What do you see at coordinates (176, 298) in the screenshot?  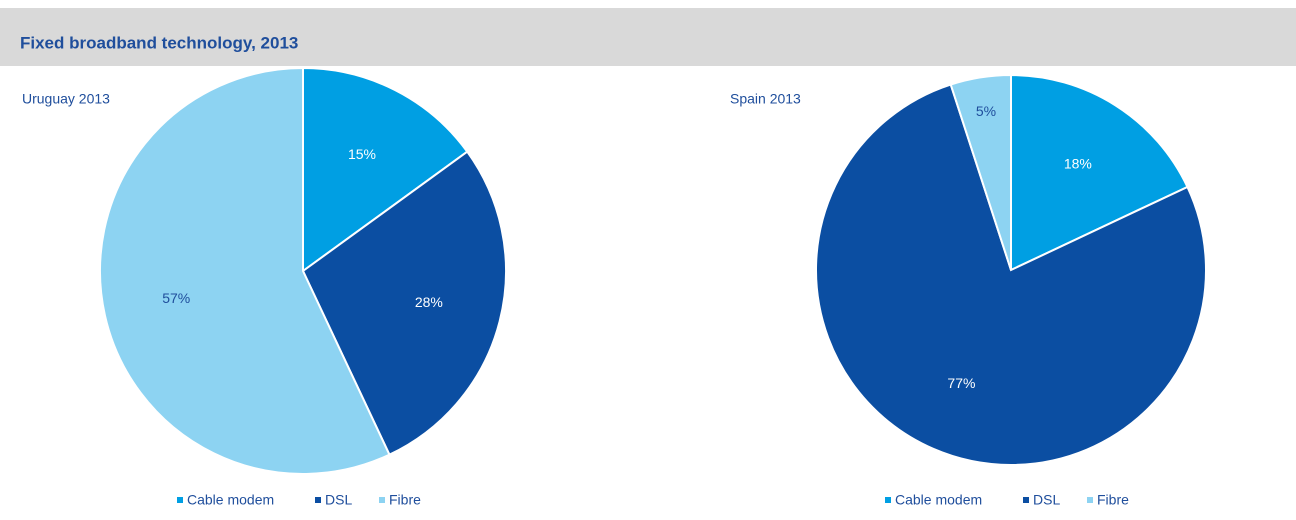 I see `data-label: 57%` at bounding box center [176, 298].